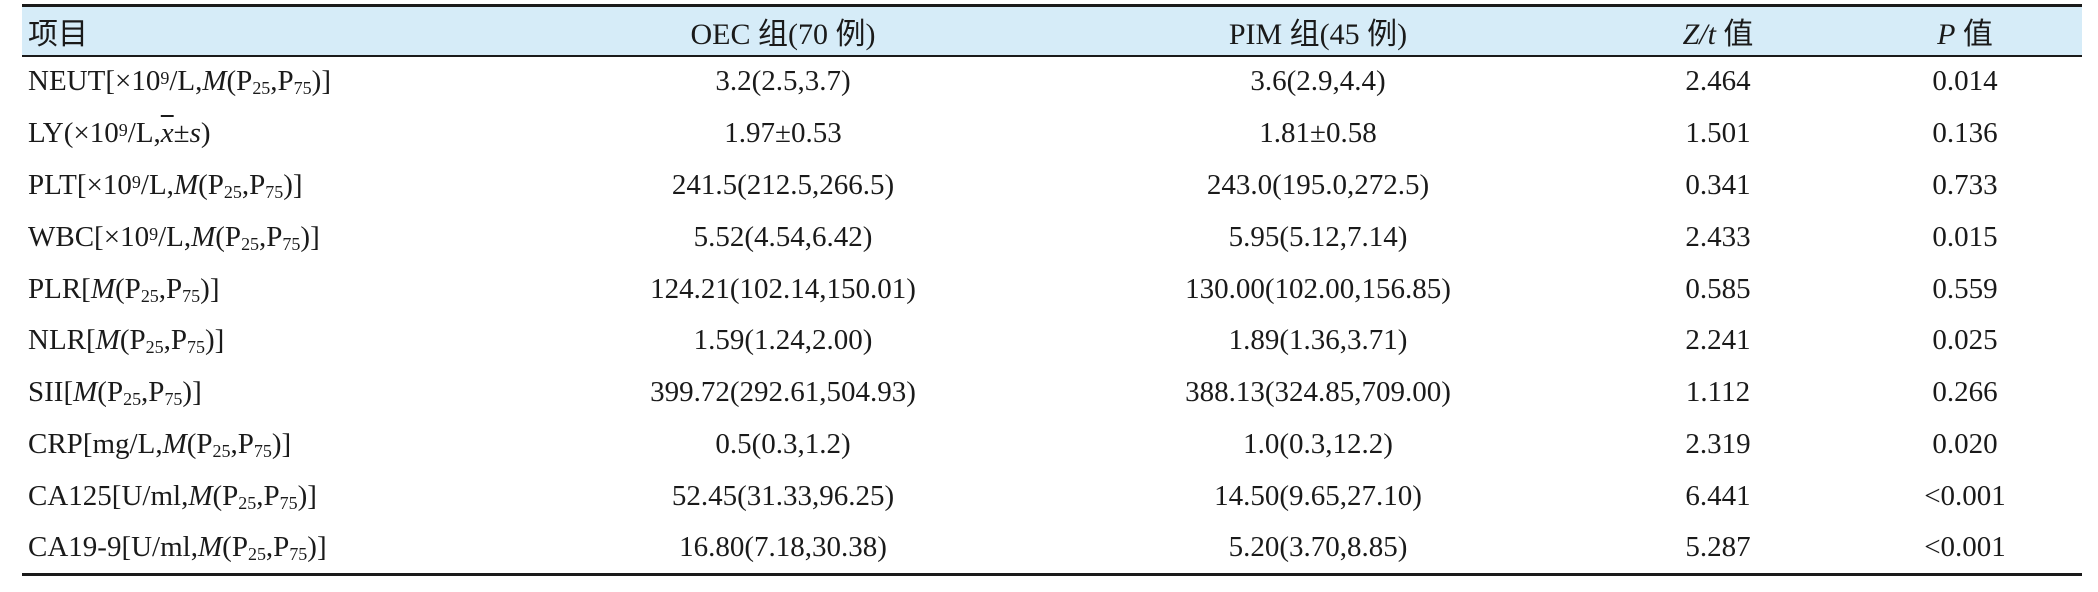 Image resolution: width=2098 pixels, height=592 pixels. What do you see at coordinates (783, 81) in the screenshot?
I see `cell-oec: 3.2(2.5,3.7)` at bounding box center [783, 81].